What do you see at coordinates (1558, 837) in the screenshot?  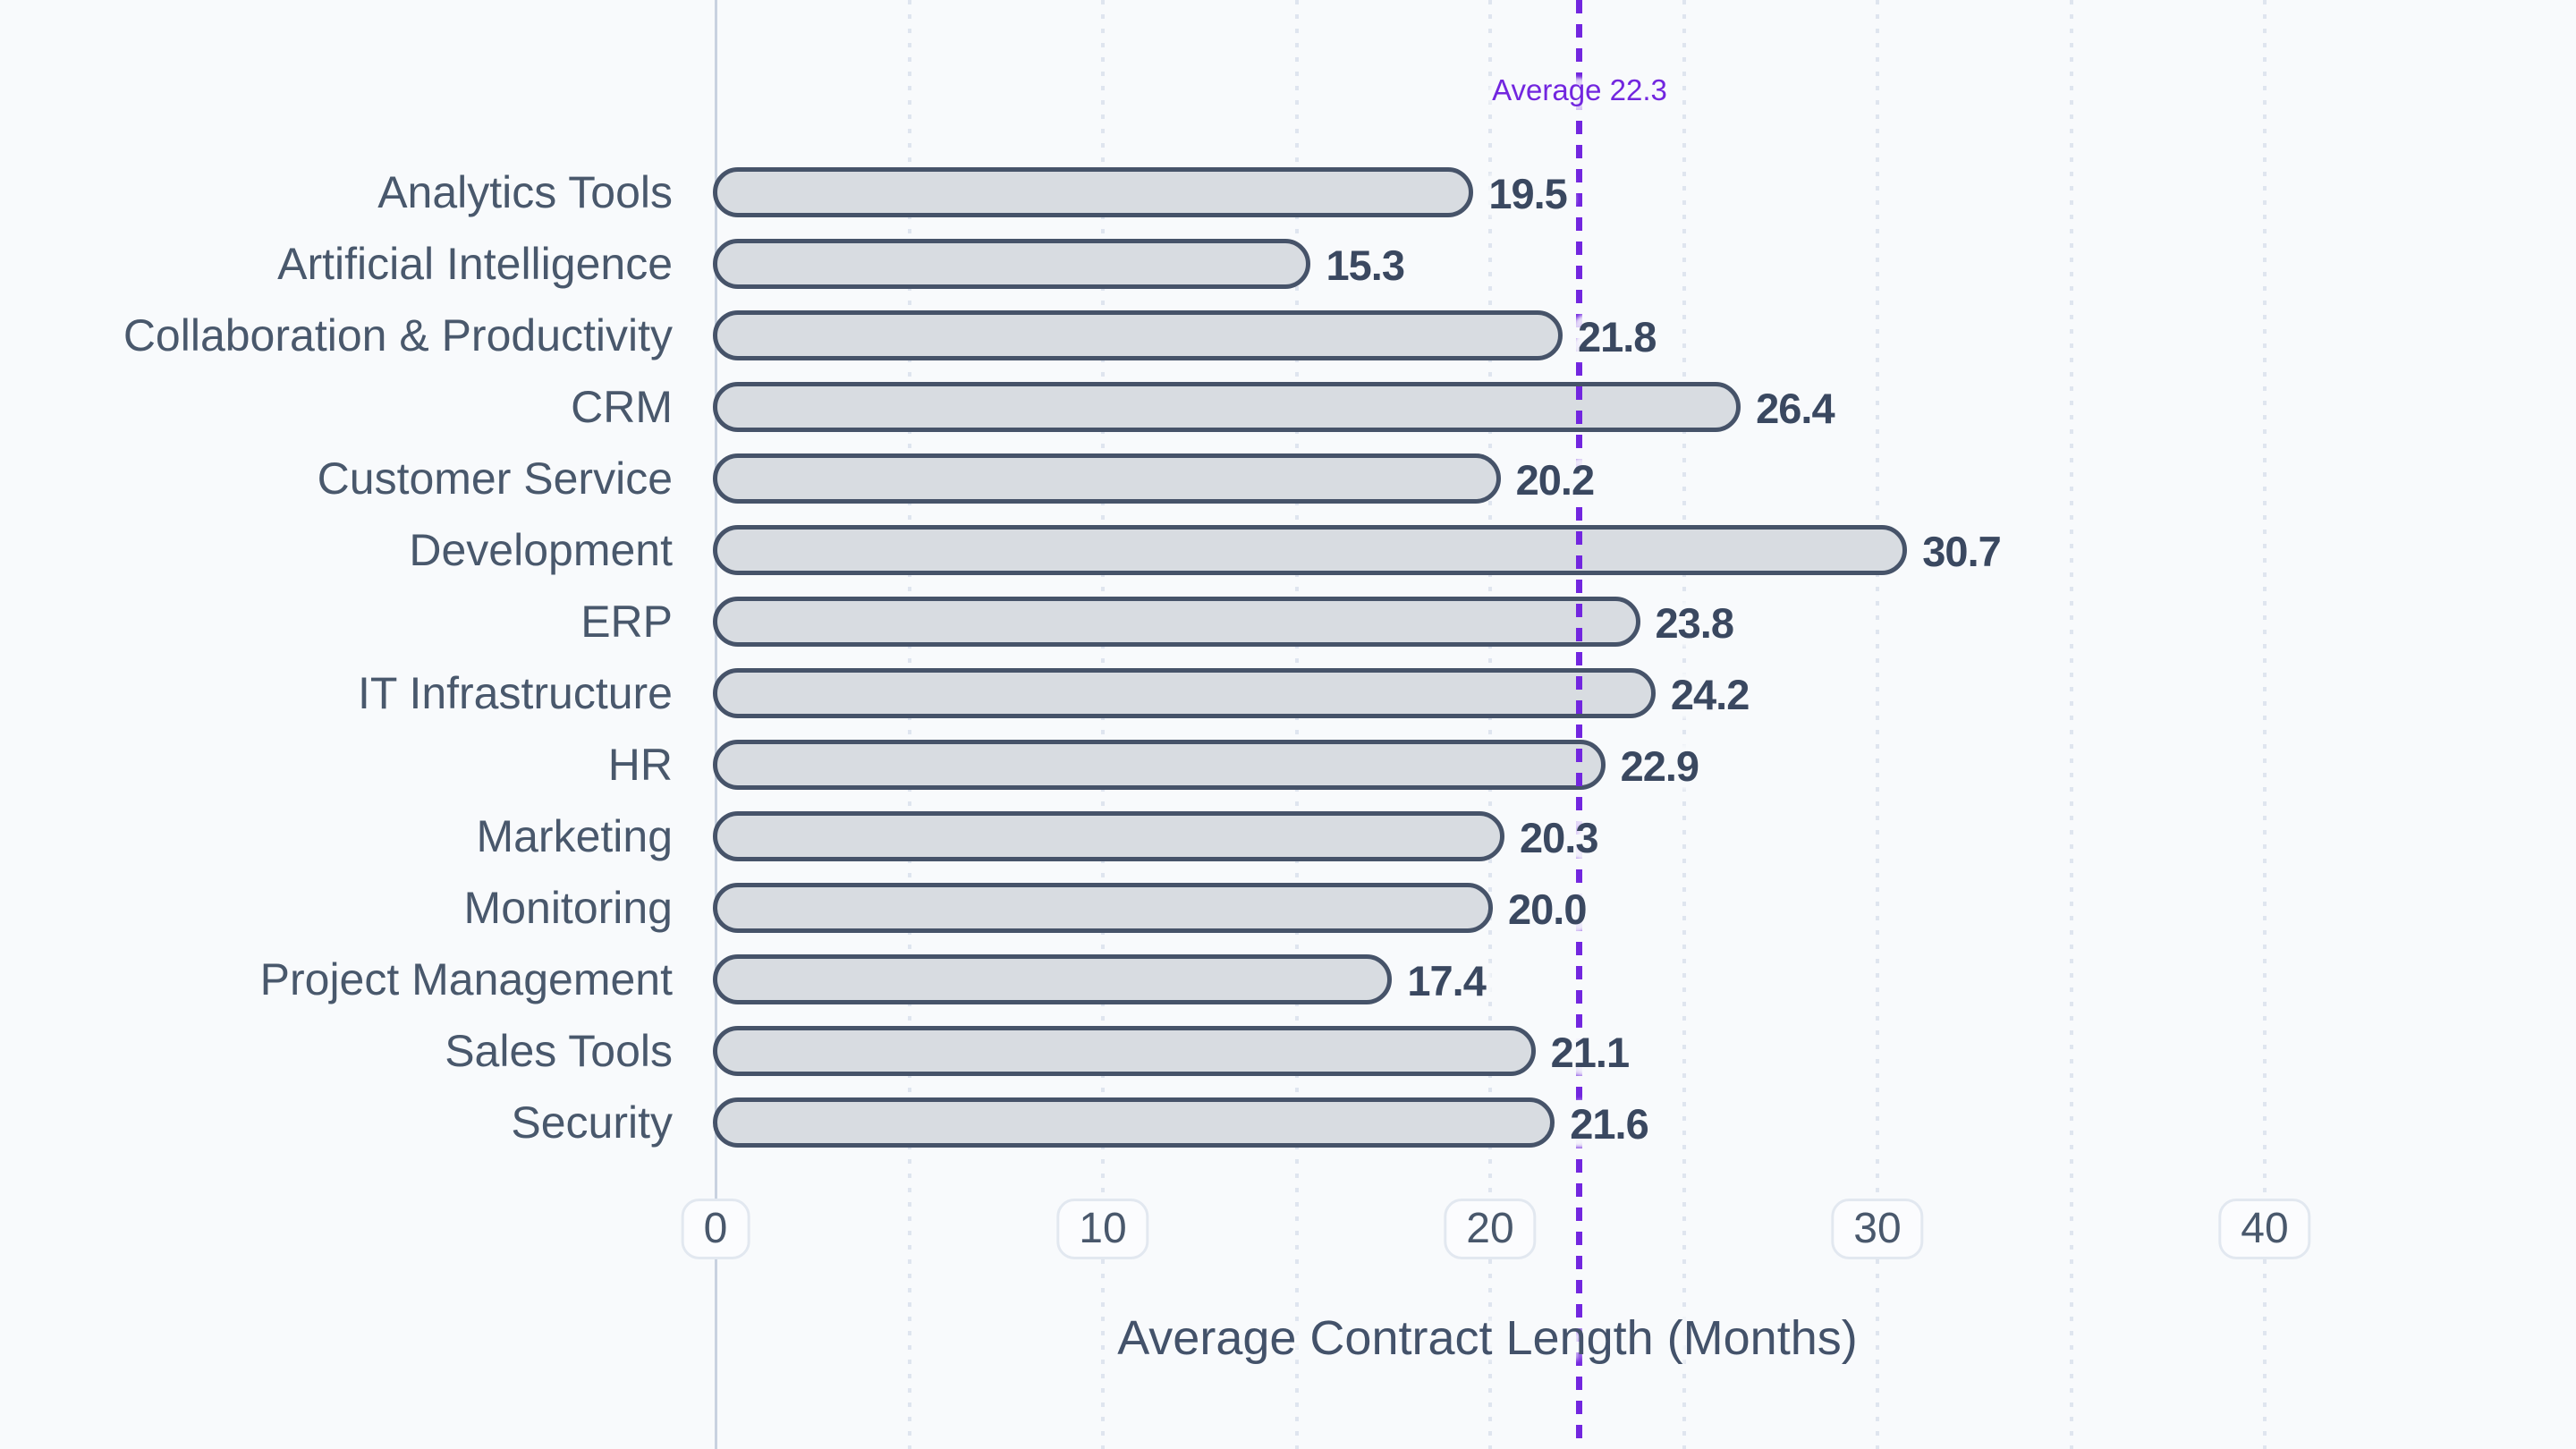 I see `value-label: 20.3` at bounding box center [1558, 837].